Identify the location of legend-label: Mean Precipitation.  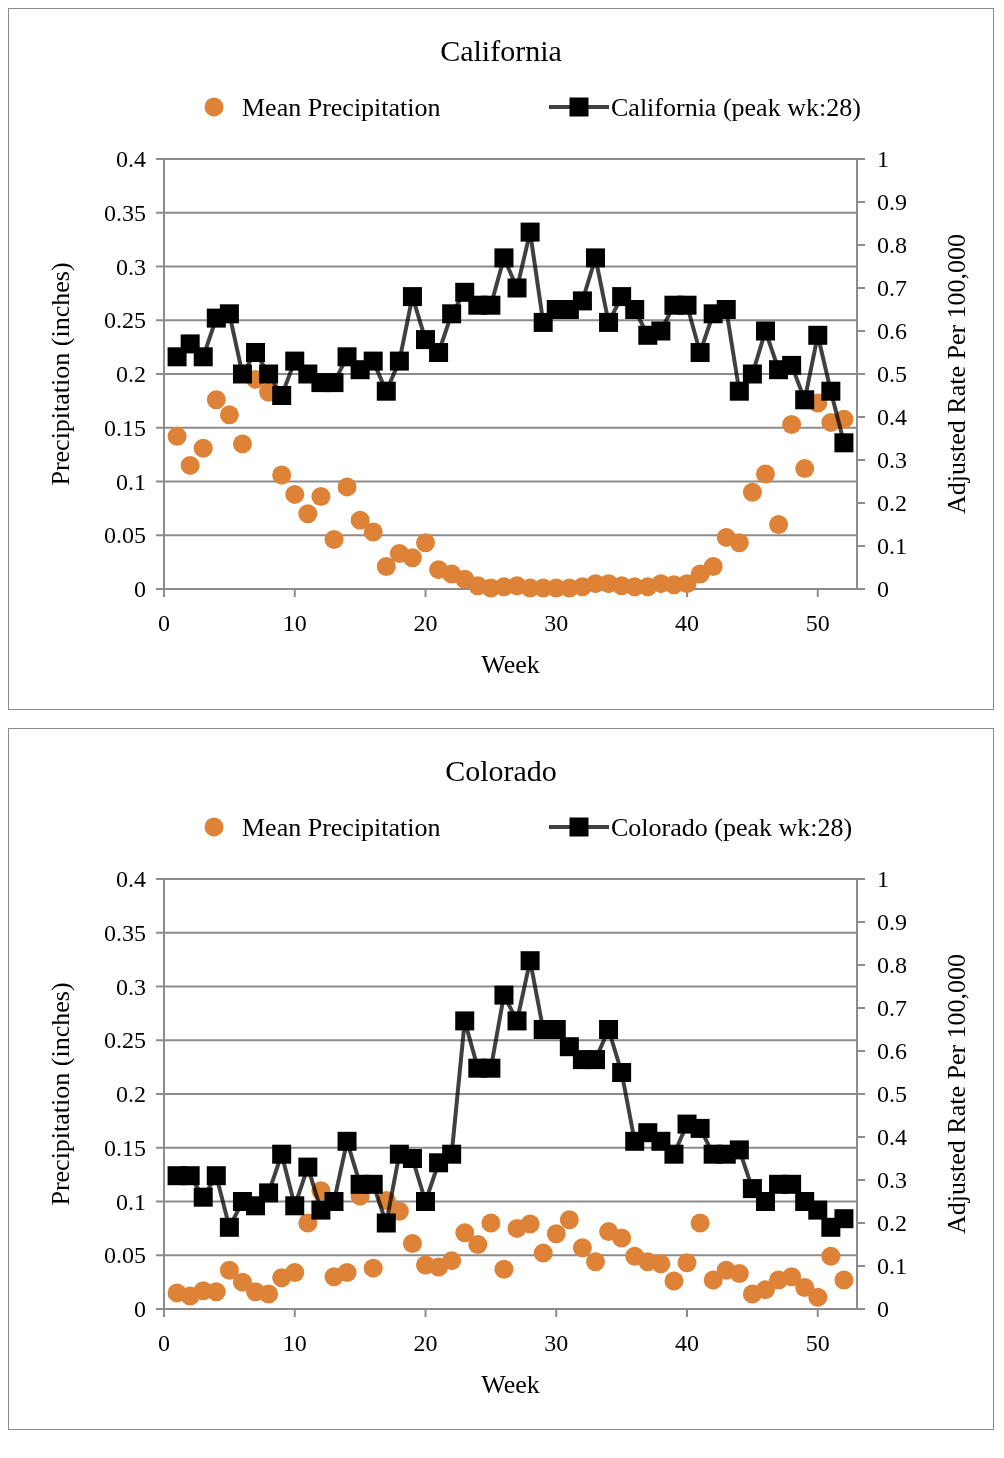
(341, 827).